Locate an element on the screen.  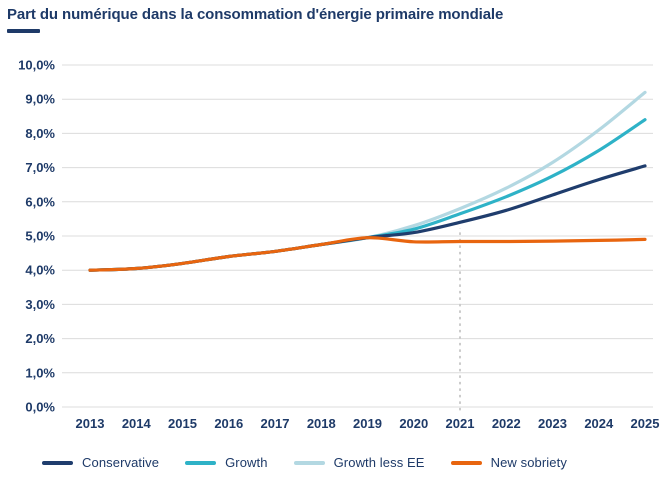
legend-item-conservative: Conservative is located at coordinates (100, 462).